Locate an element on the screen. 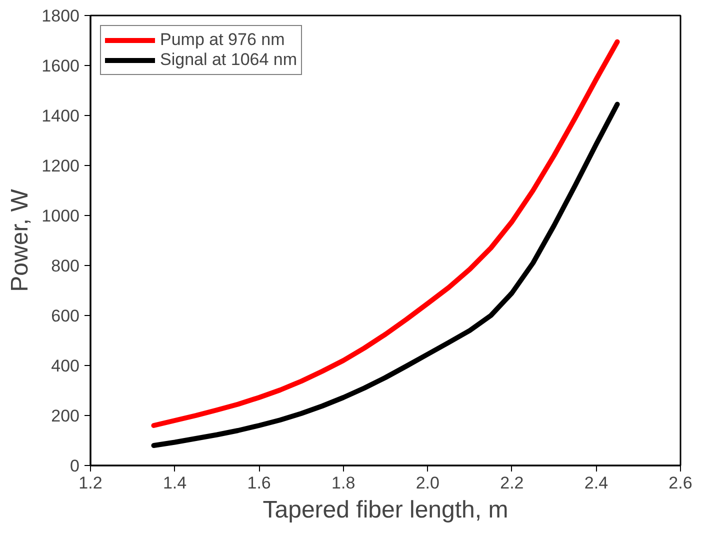 The image size is (703, 550). y-tick-label: 200 is located at coordinates (65, 416).